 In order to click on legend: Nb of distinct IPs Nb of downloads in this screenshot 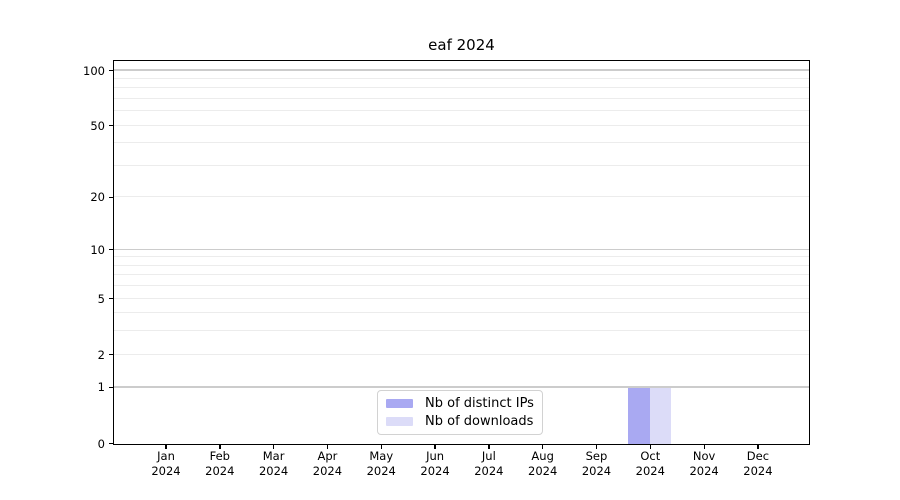, I will do `click(460, 412)`.